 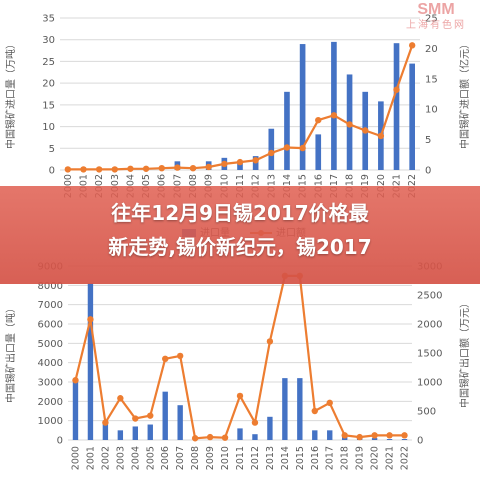 I want to click on x-tick-label: 2002, so click(x=105, y=458).